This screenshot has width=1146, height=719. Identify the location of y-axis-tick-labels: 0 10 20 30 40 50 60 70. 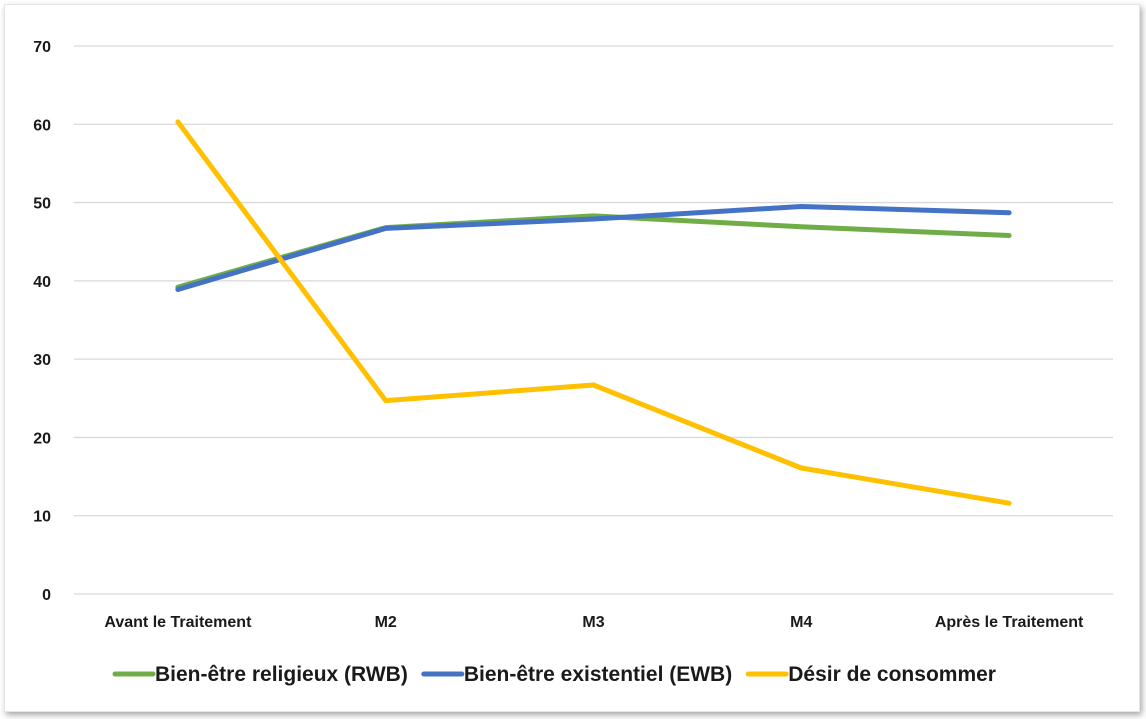
(42, 321).